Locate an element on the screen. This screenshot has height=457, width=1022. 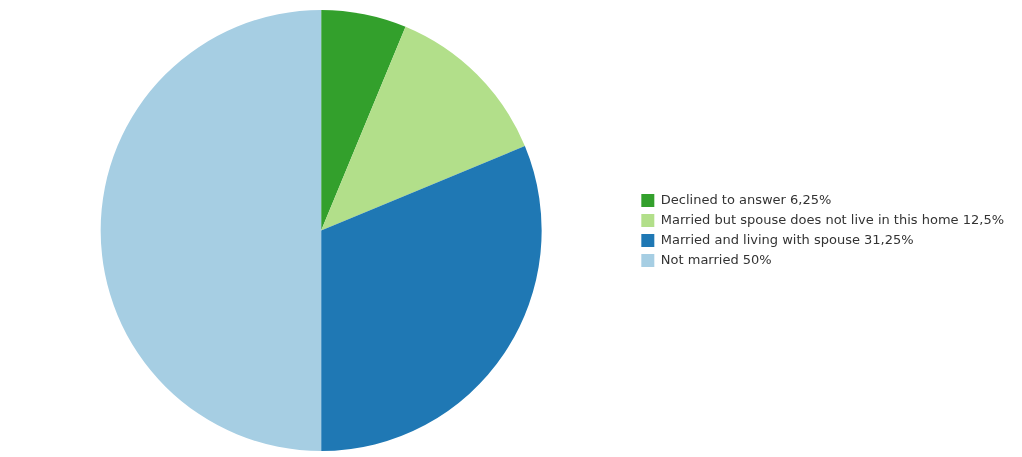
legend-label: Declined to answer 6,25% is located at coordinates (746, 199).